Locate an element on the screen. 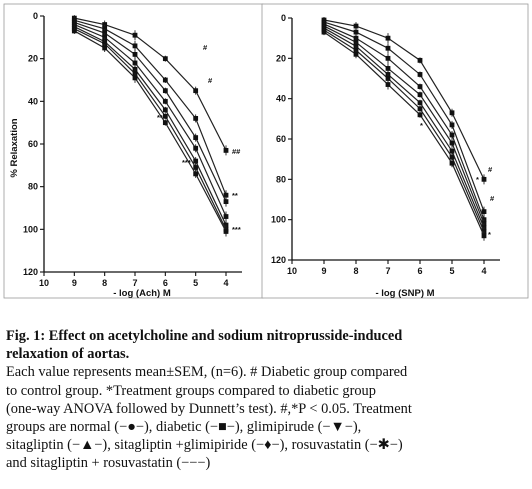  caption-line-8: and sitagliptin + rosuvastatin (−−−) is located at coordinates (108, 463).